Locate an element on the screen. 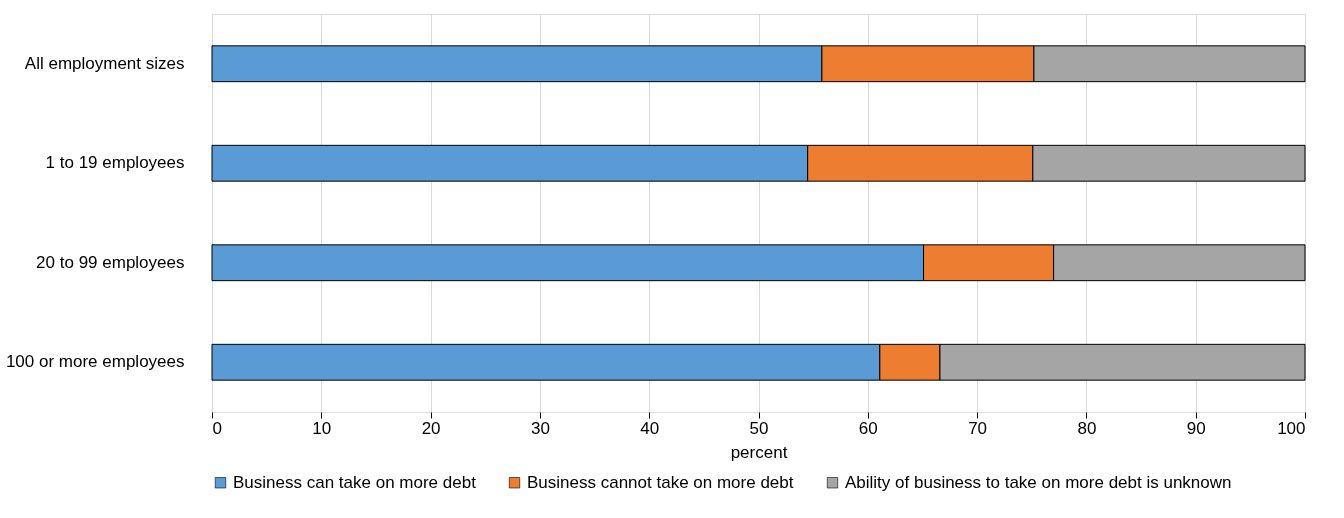 Image resolution: width=1344 pixels, height=518 pixels. x-tick-label: 40 is located at coordinates (650, 428).